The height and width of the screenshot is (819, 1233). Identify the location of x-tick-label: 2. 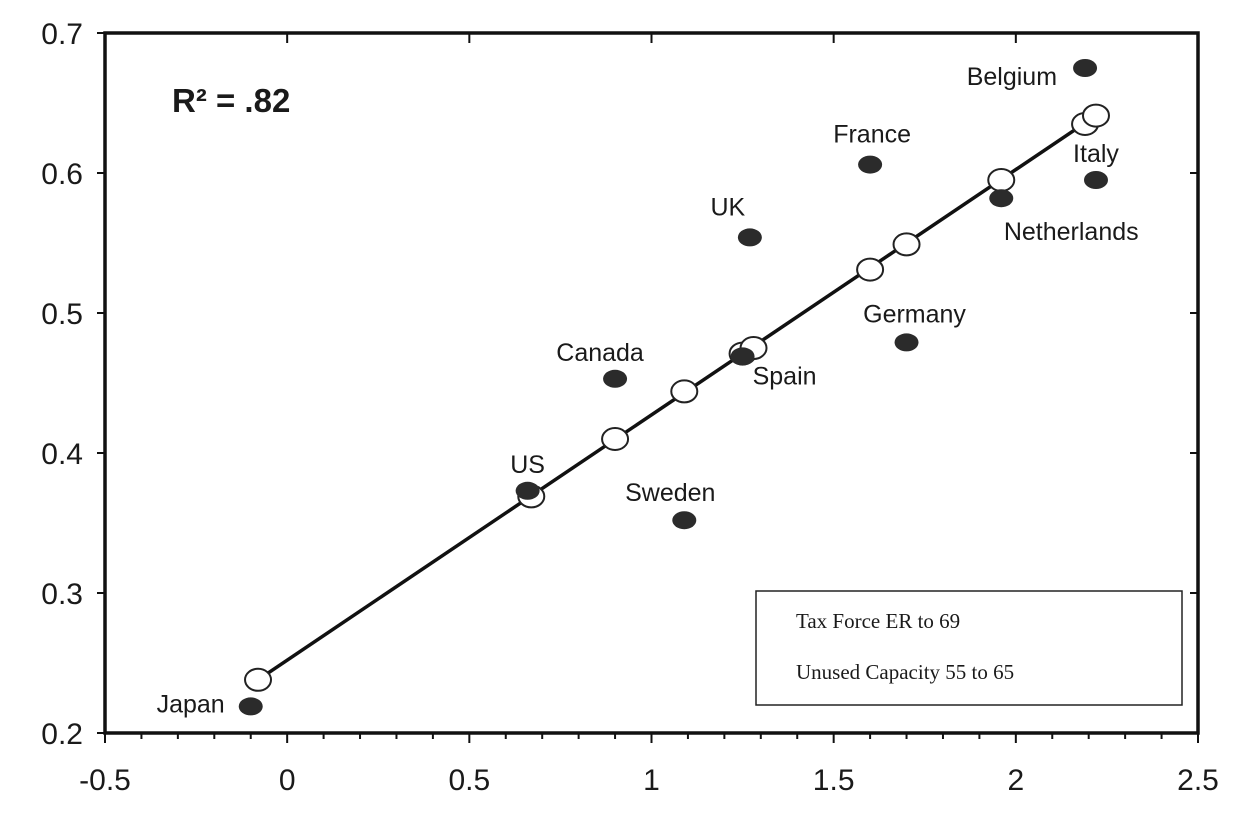
(1015, 780).